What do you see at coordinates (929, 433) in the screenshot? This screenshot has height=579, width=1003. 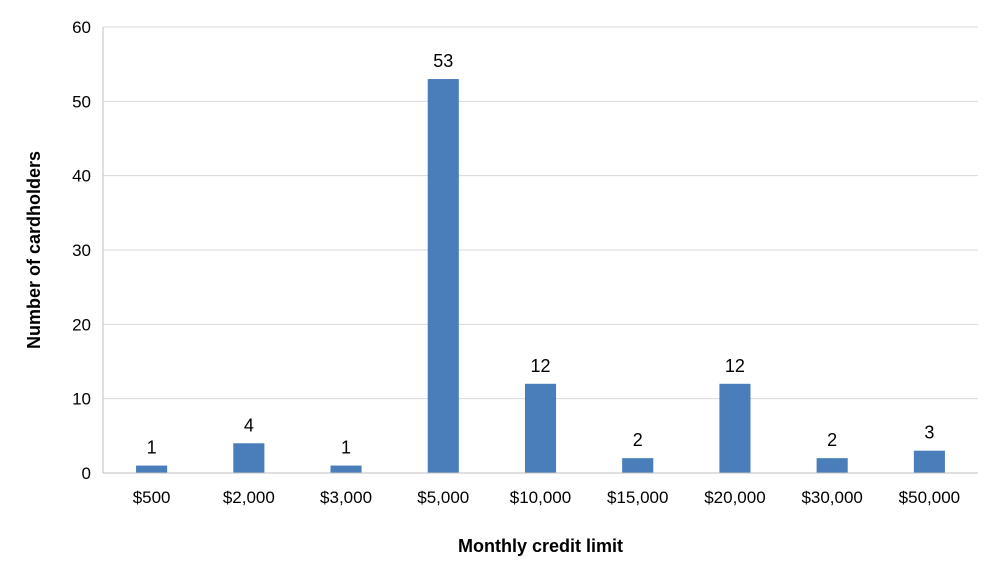 I see `data-label: 3` at bounding box center [929, 433].